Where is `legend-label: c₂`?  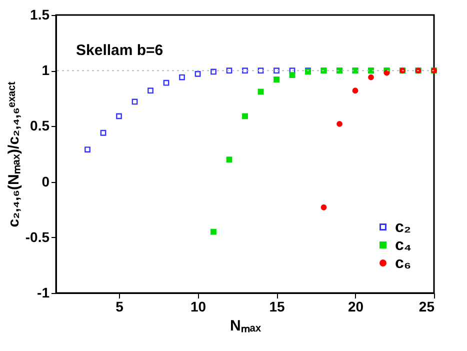
legend-label: c₂ is located at coordinates (403, 227).